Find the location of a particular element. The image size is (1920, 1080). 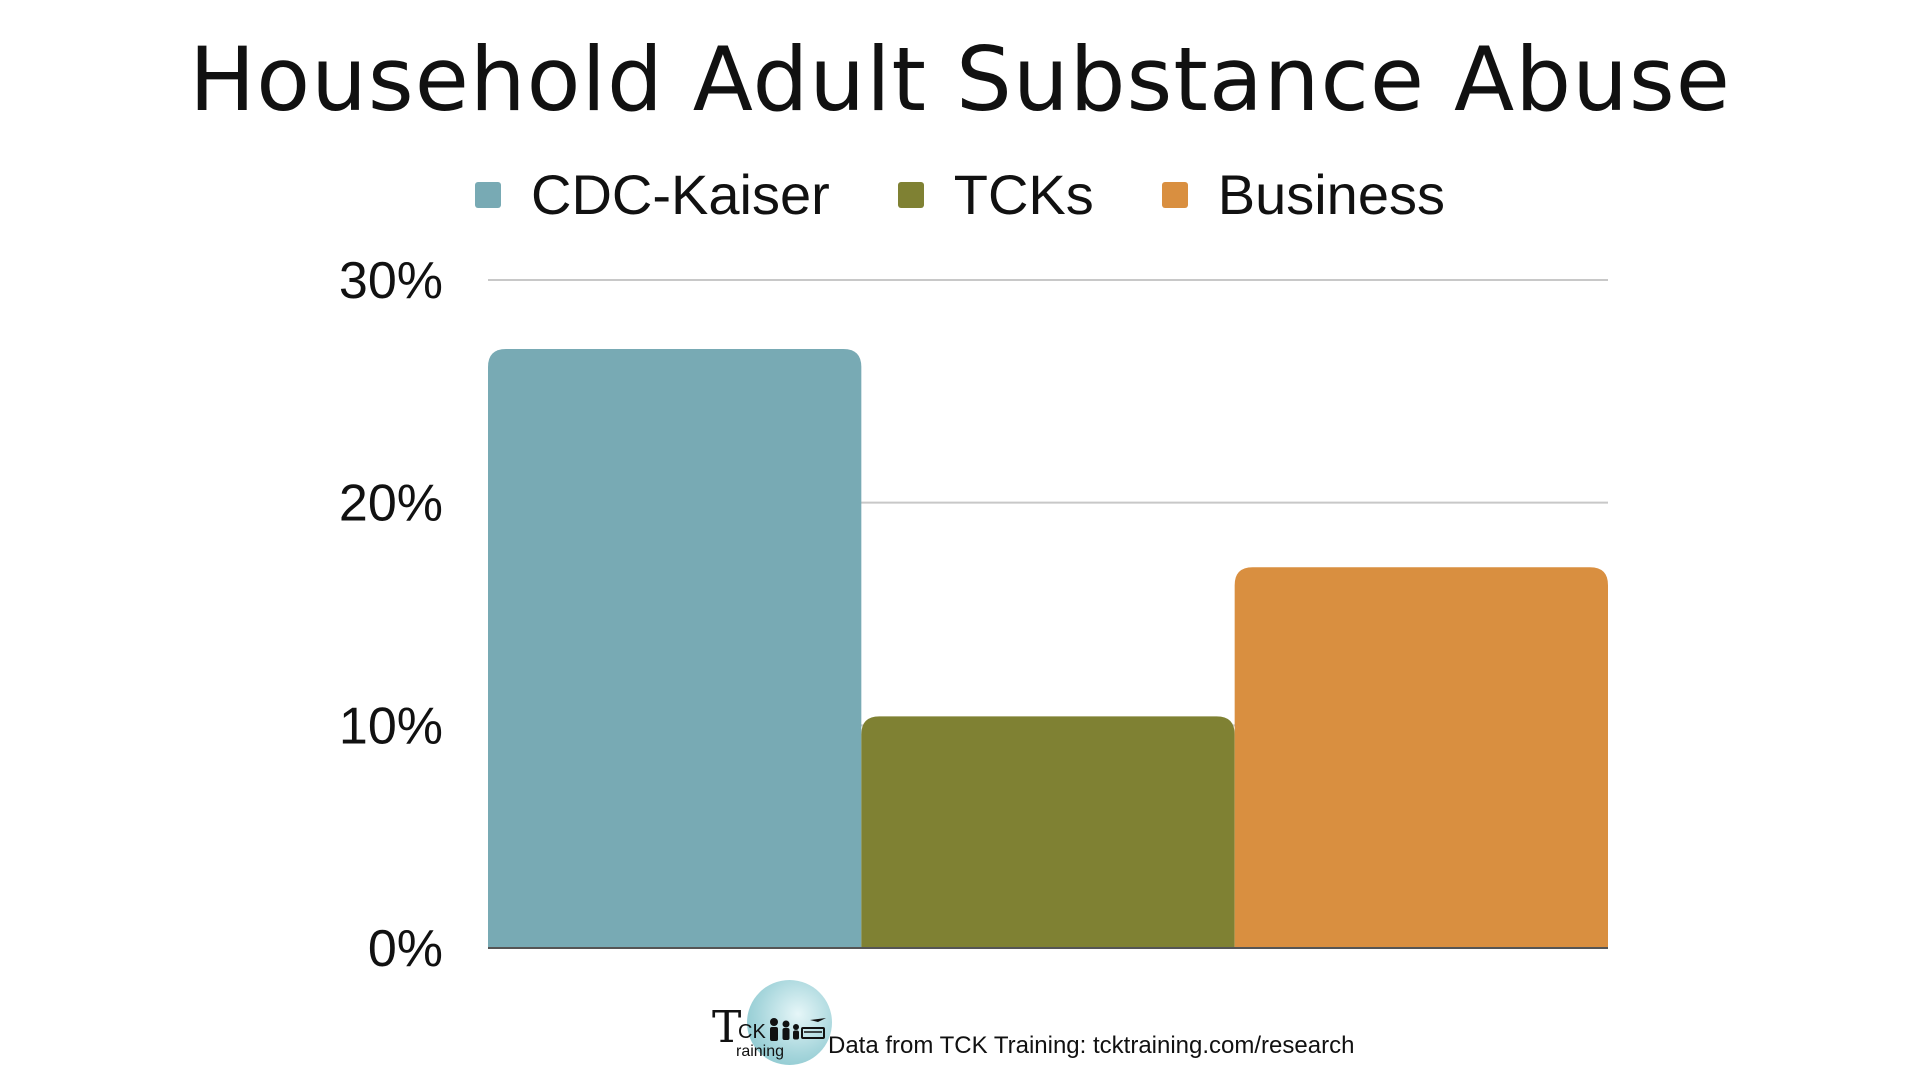

y-axis-ticks: 0% 10% 20% 30% is located at coordinates (391, 615).